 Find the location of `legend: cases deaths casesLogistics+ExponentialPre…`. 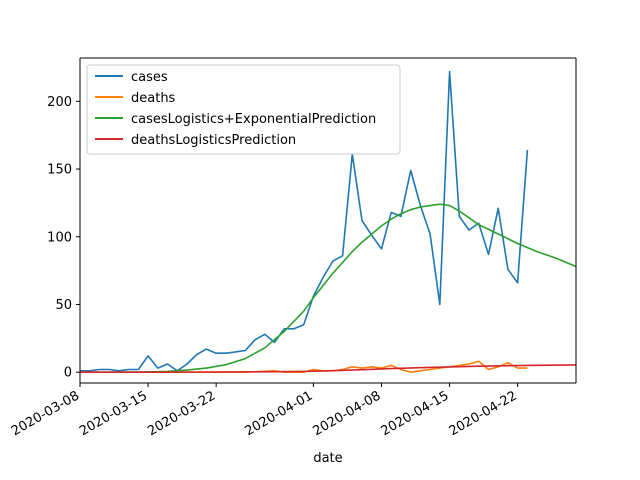

legend: cases deaths casesLogistics+ExponentialPre… is located at coordinates (243, 109).